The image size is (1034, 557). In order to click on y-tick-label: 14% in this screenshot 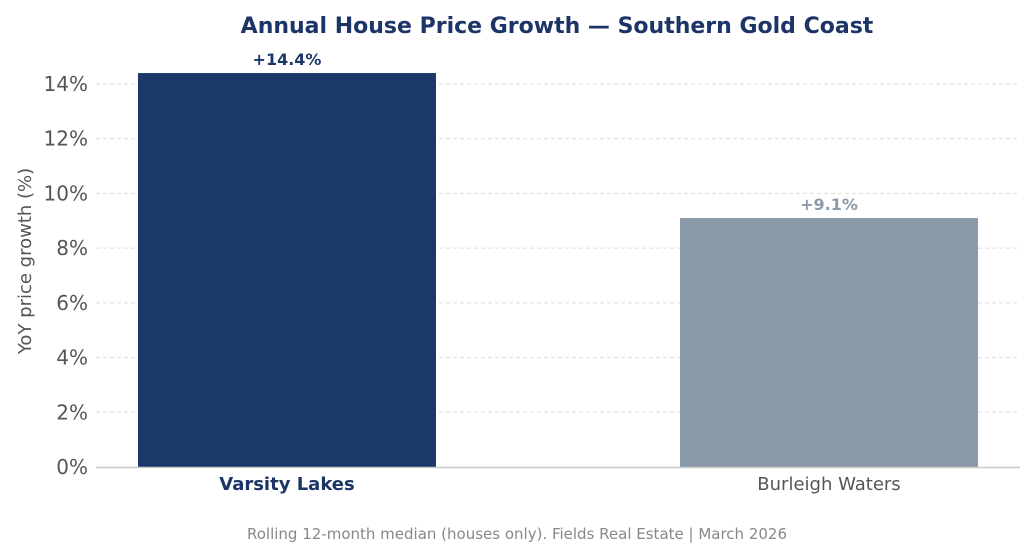, I will do `click(66, 84)`.